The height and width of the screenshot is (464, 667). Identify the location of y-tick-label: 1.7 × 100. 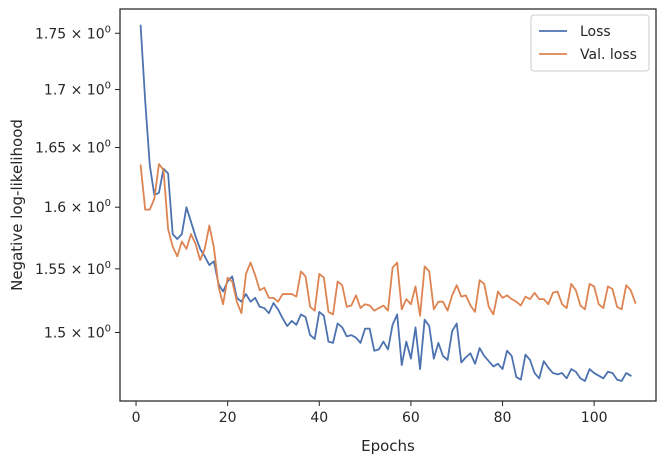
(77, 90).